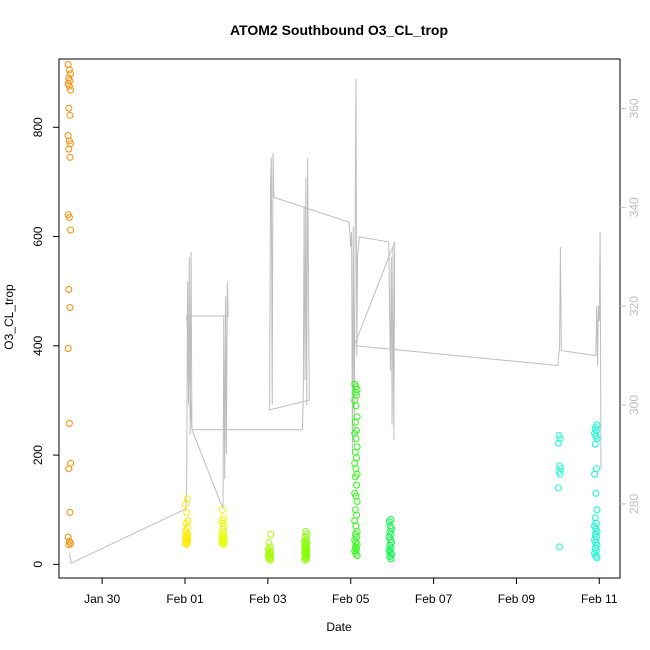 The image size is (650, 650). Describe the element at coordinates (38, 345) in the screenshot. I see `y-tick-label: 400` at that location.